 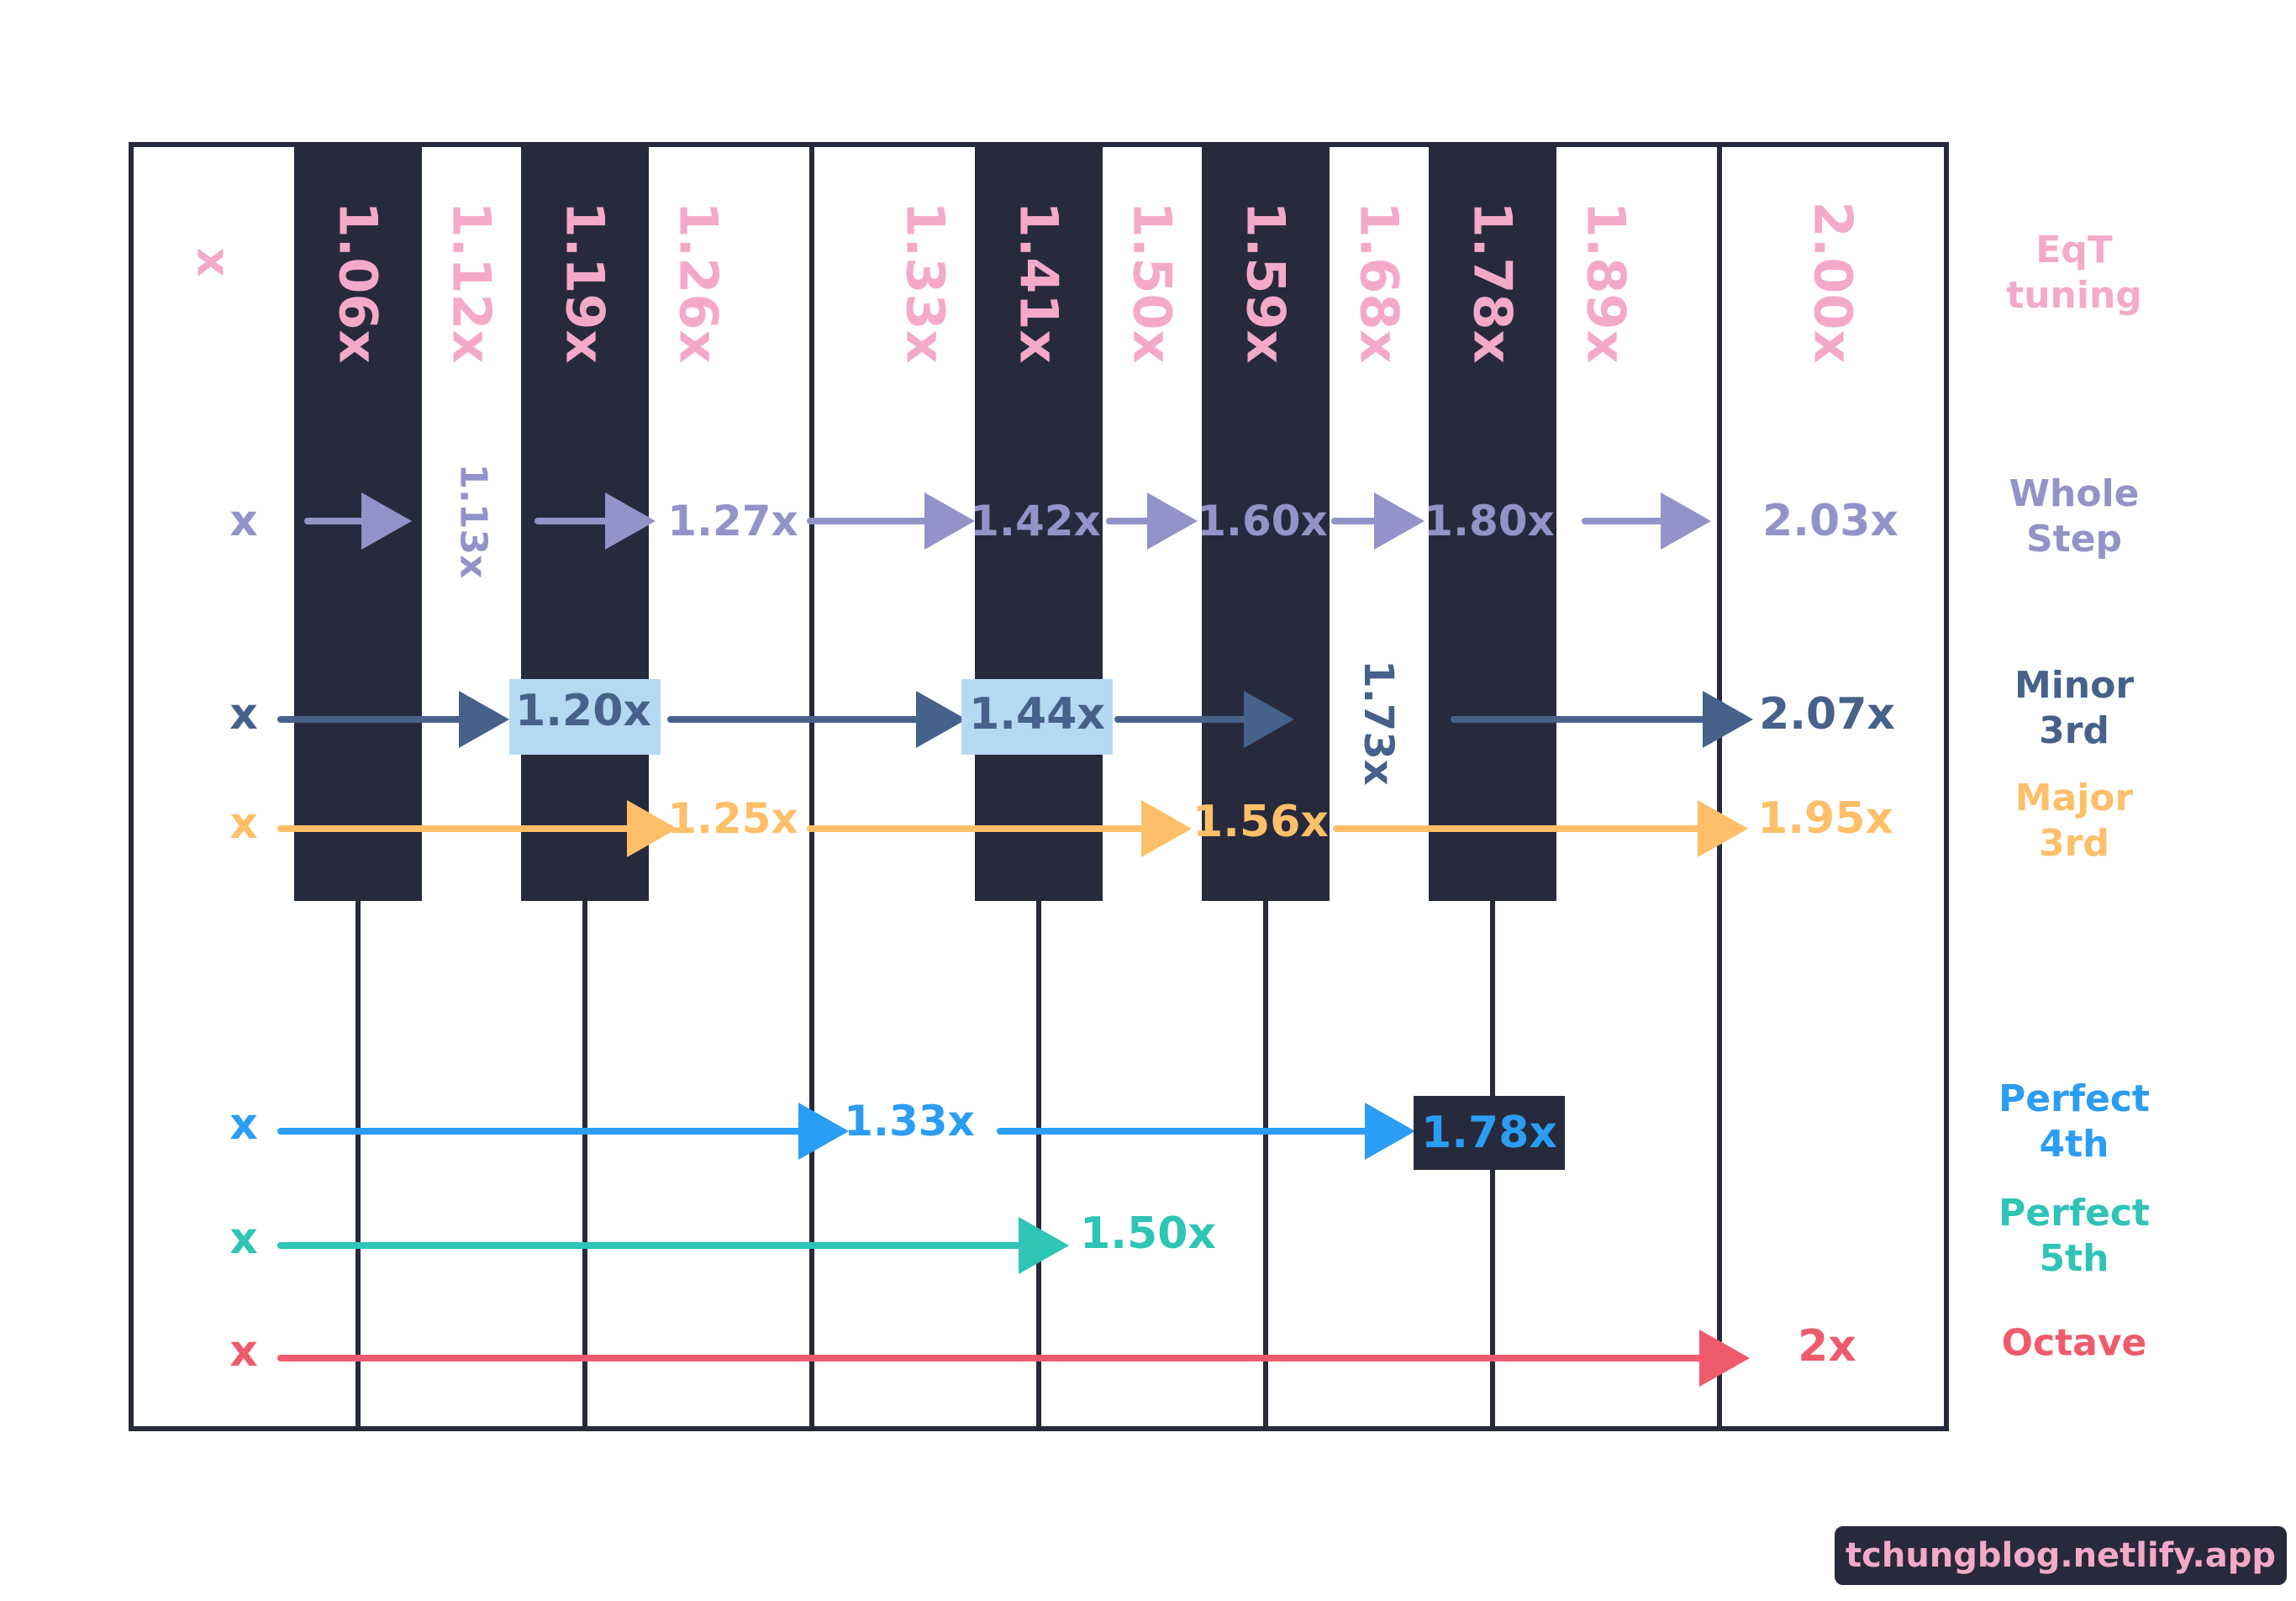 What do you see at coordinates (585, 283) in the screenshot?
I see `eqt-value-label: 1.19x` at bounding box center [585, 283].